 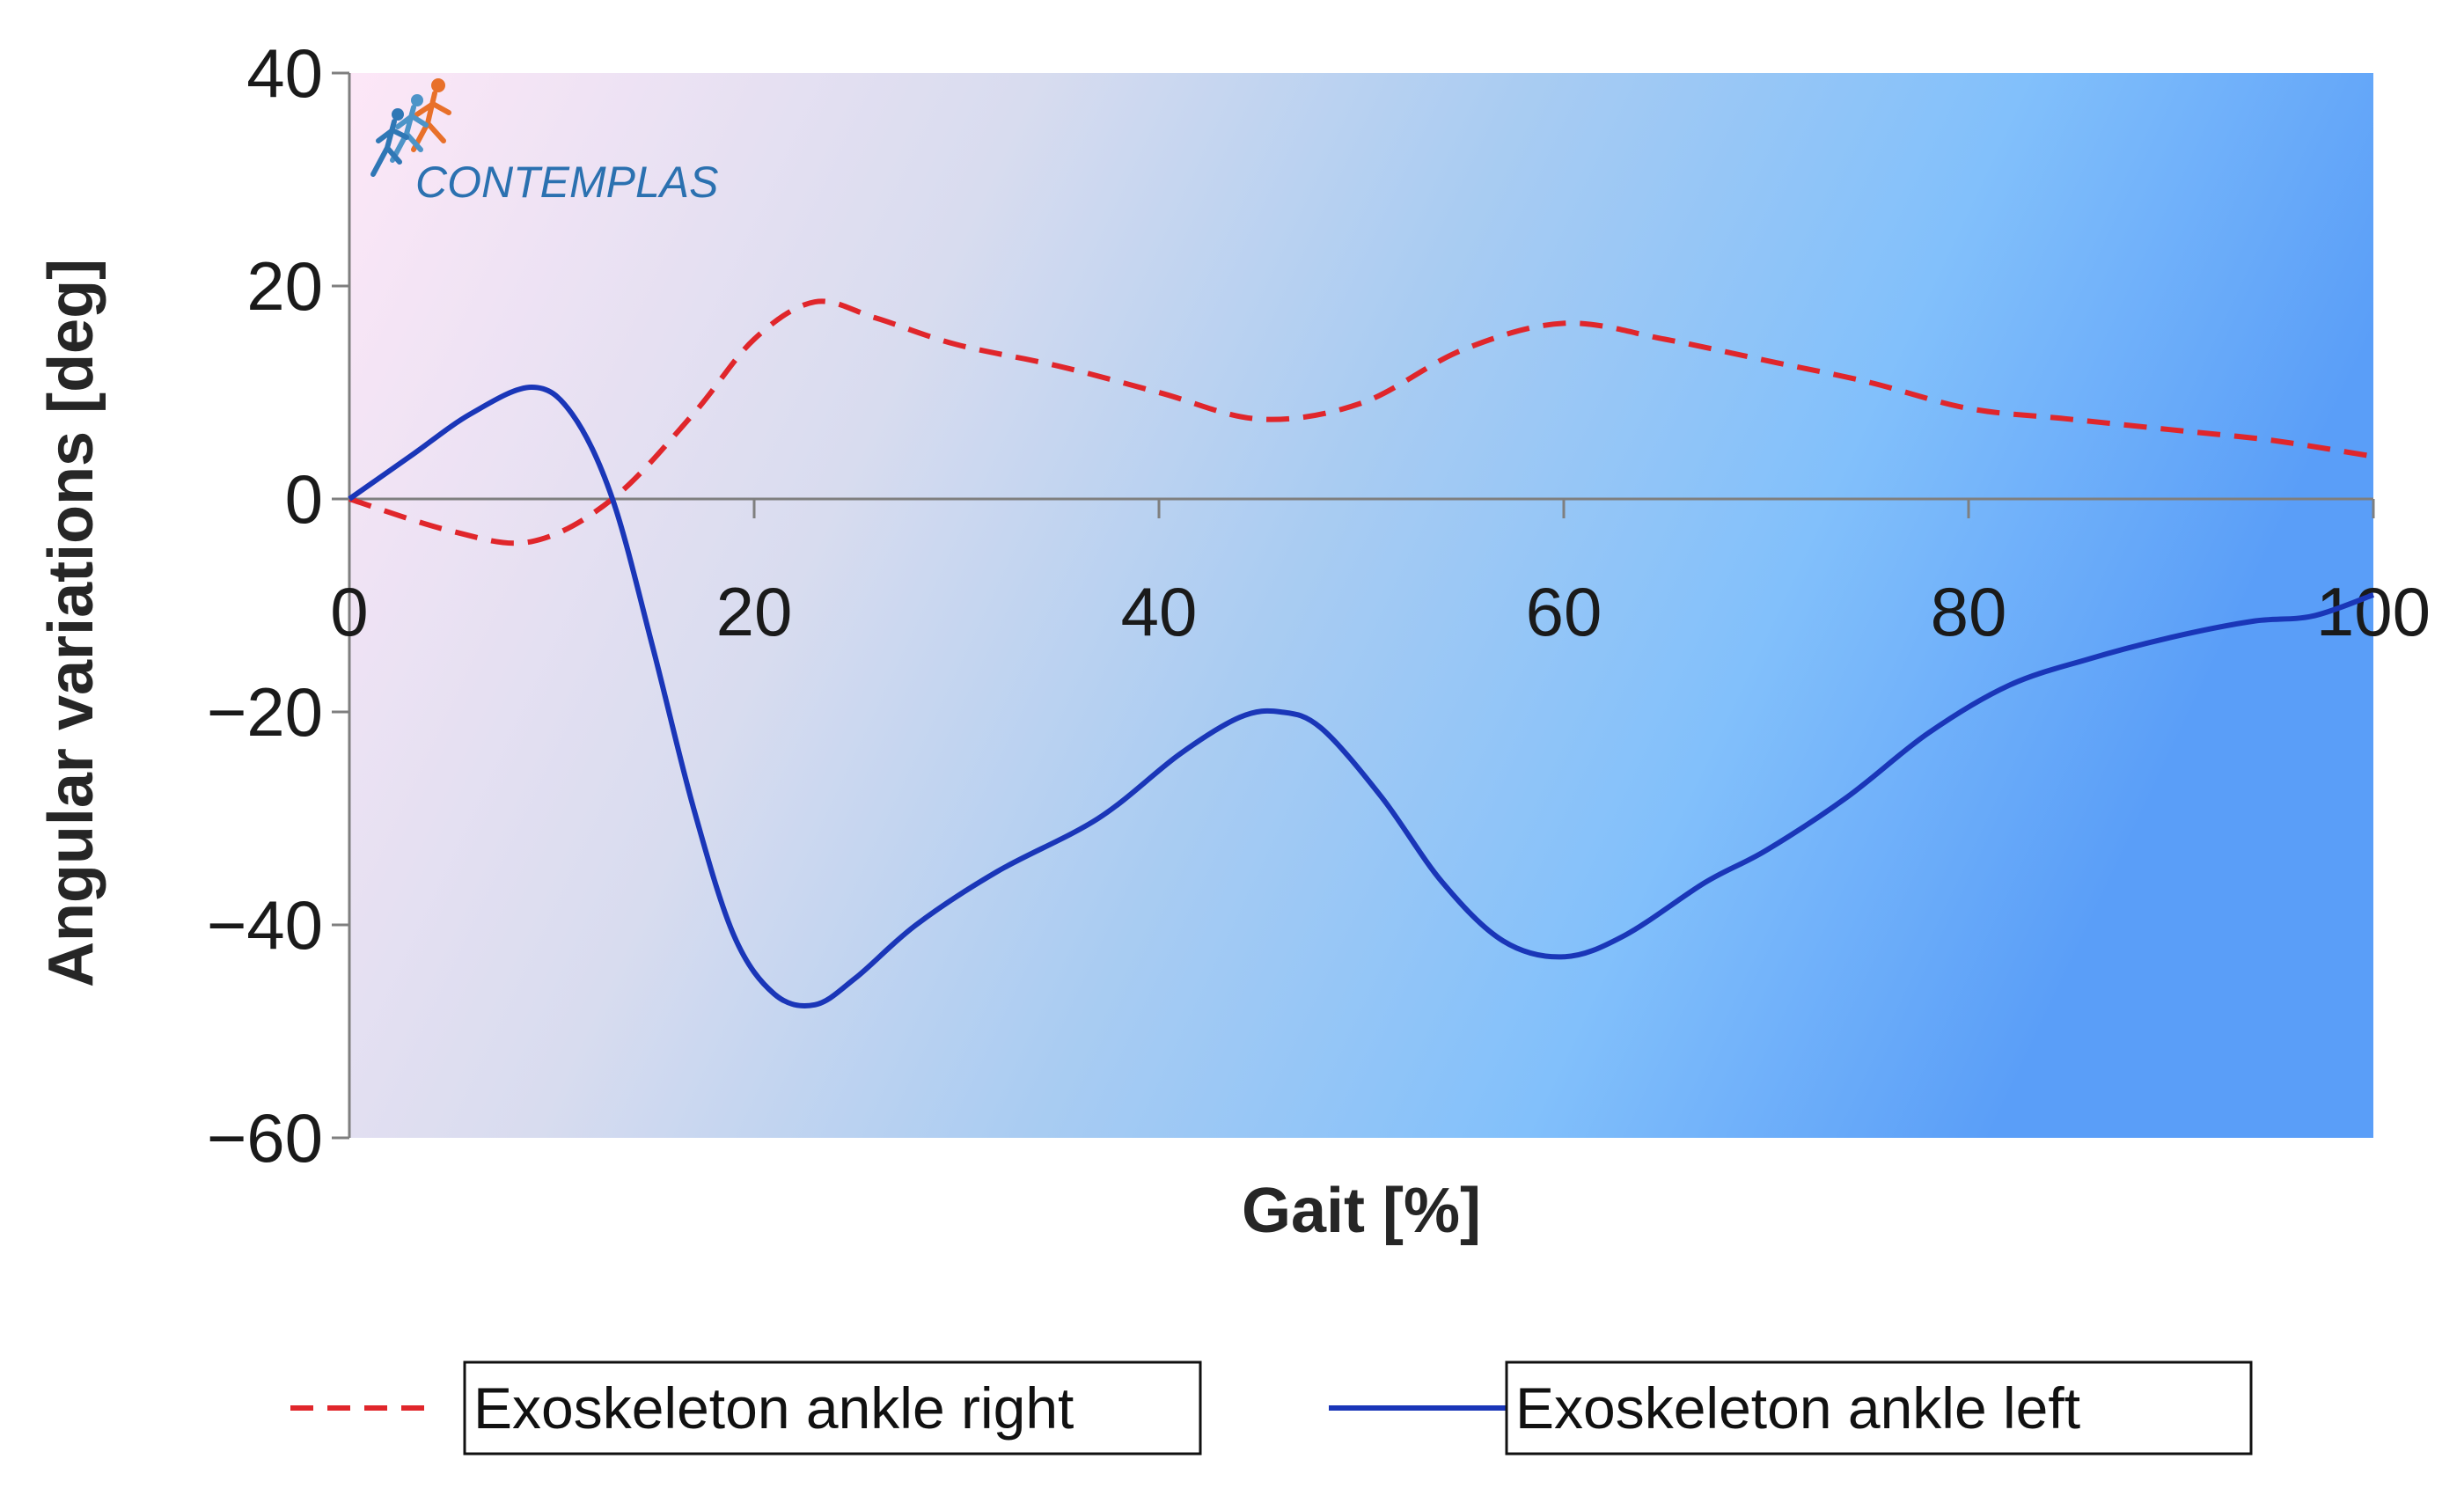 What do you see at coordinates (304, 499) in the screenshot?
I see `y-tick-label: 0` at bounding box center [304, 499].